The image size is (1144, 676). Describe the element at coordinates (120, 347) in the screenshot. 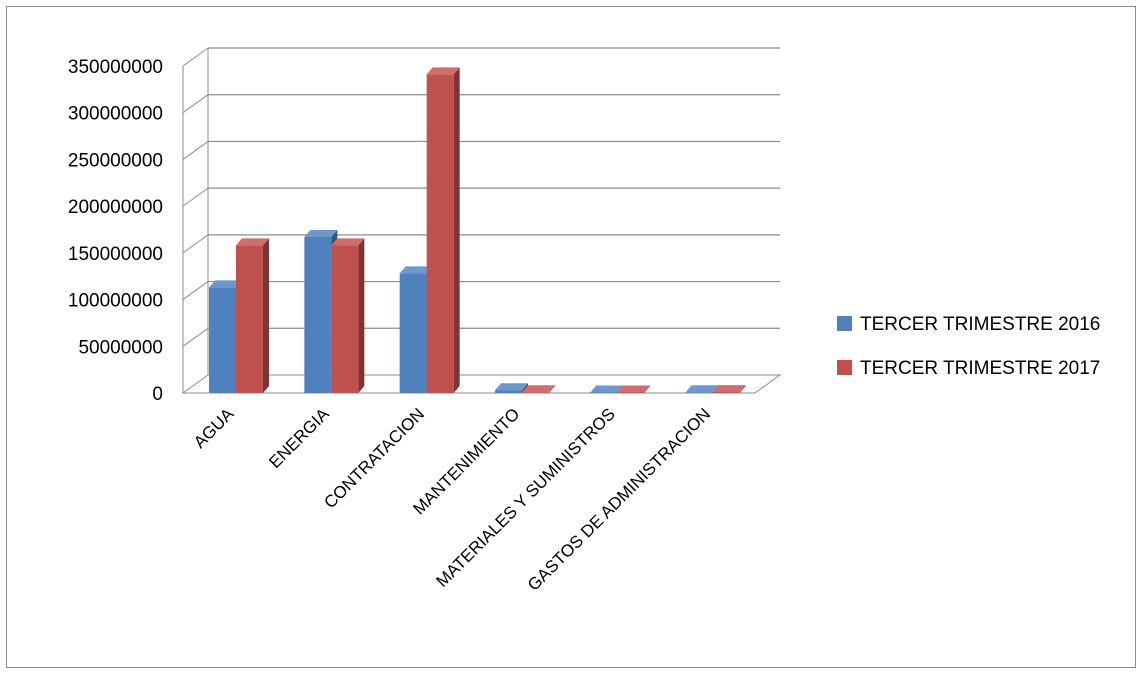

I see `y-tick-label: 50000000` at that location.